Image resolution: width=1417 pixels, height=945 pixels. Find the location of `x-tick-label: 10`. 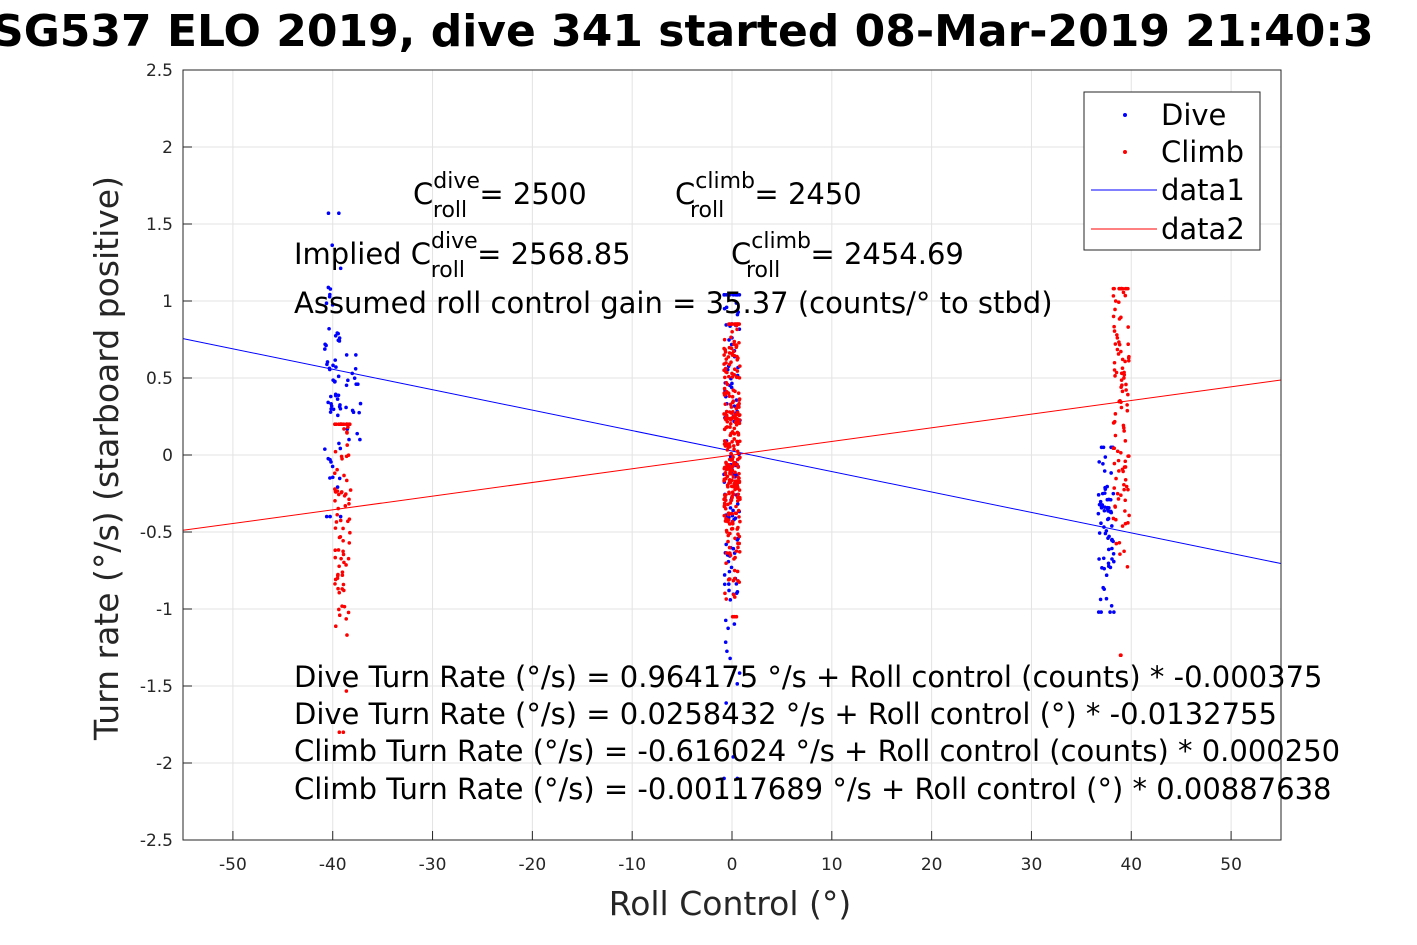

x-tick-label: 10 is located at coordinates (832, 865).